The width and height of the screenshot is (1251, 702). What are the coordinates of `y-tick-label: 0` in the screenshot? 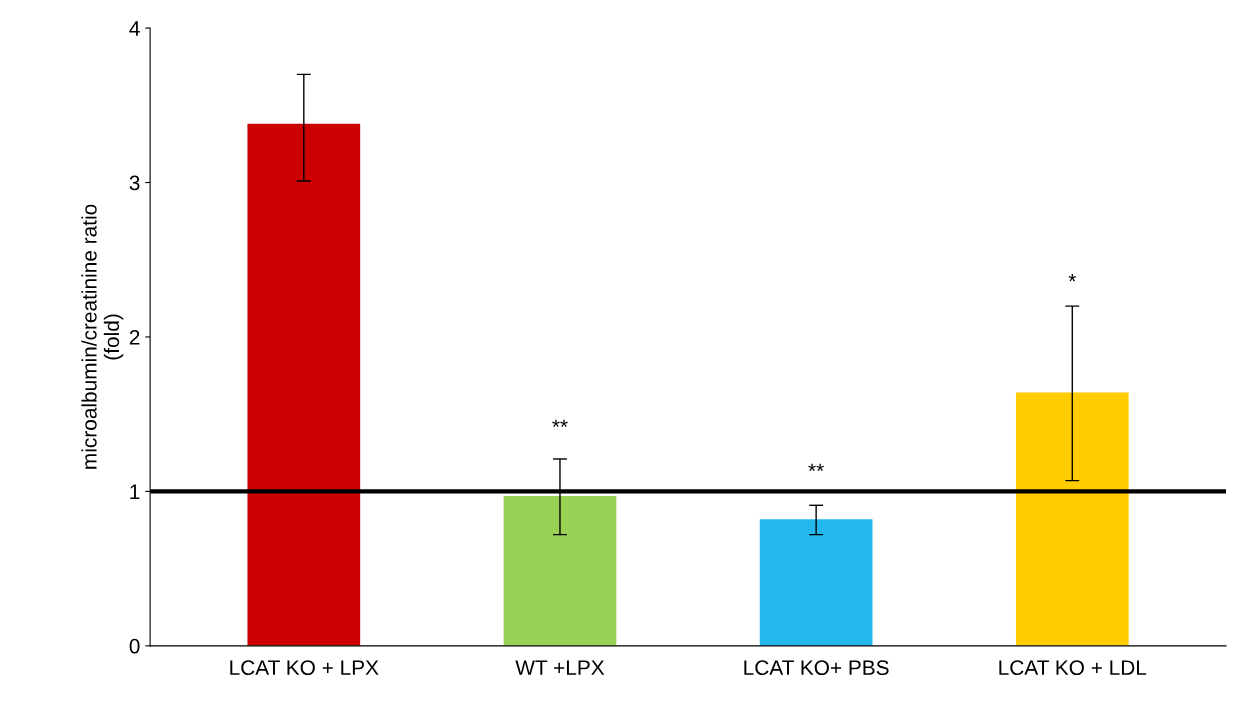 It's located at (134, 646).